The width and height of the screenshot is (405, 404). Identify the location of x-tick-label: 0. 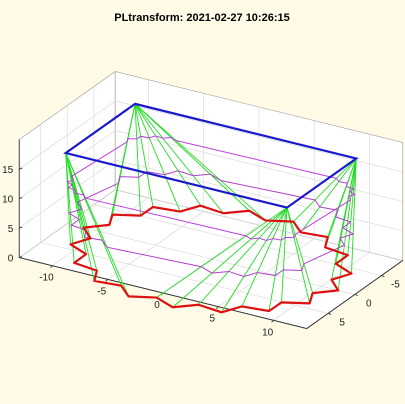
(157, 305).